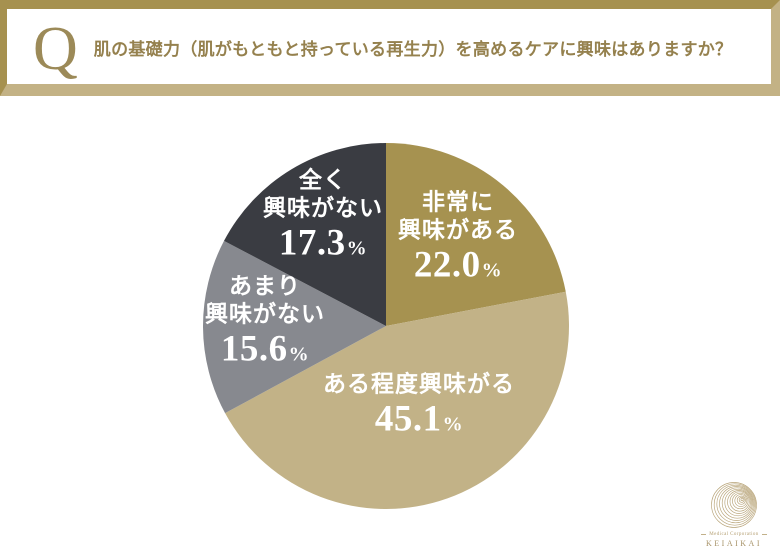  What do you see at coordinates (413, 49) in the screenshot?
I see `question-text: 肌の基礎力（肌がもともと持っている再生力）を高めるケアに興味はありますか？` at bounding box center [413, 49].